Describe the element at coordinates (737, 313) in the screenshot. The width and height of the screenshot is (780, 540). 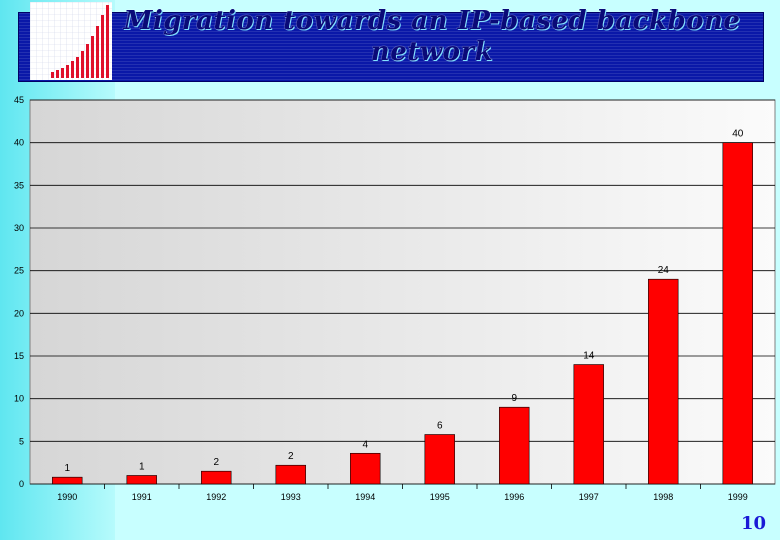
I see `bar-1999` at that location.